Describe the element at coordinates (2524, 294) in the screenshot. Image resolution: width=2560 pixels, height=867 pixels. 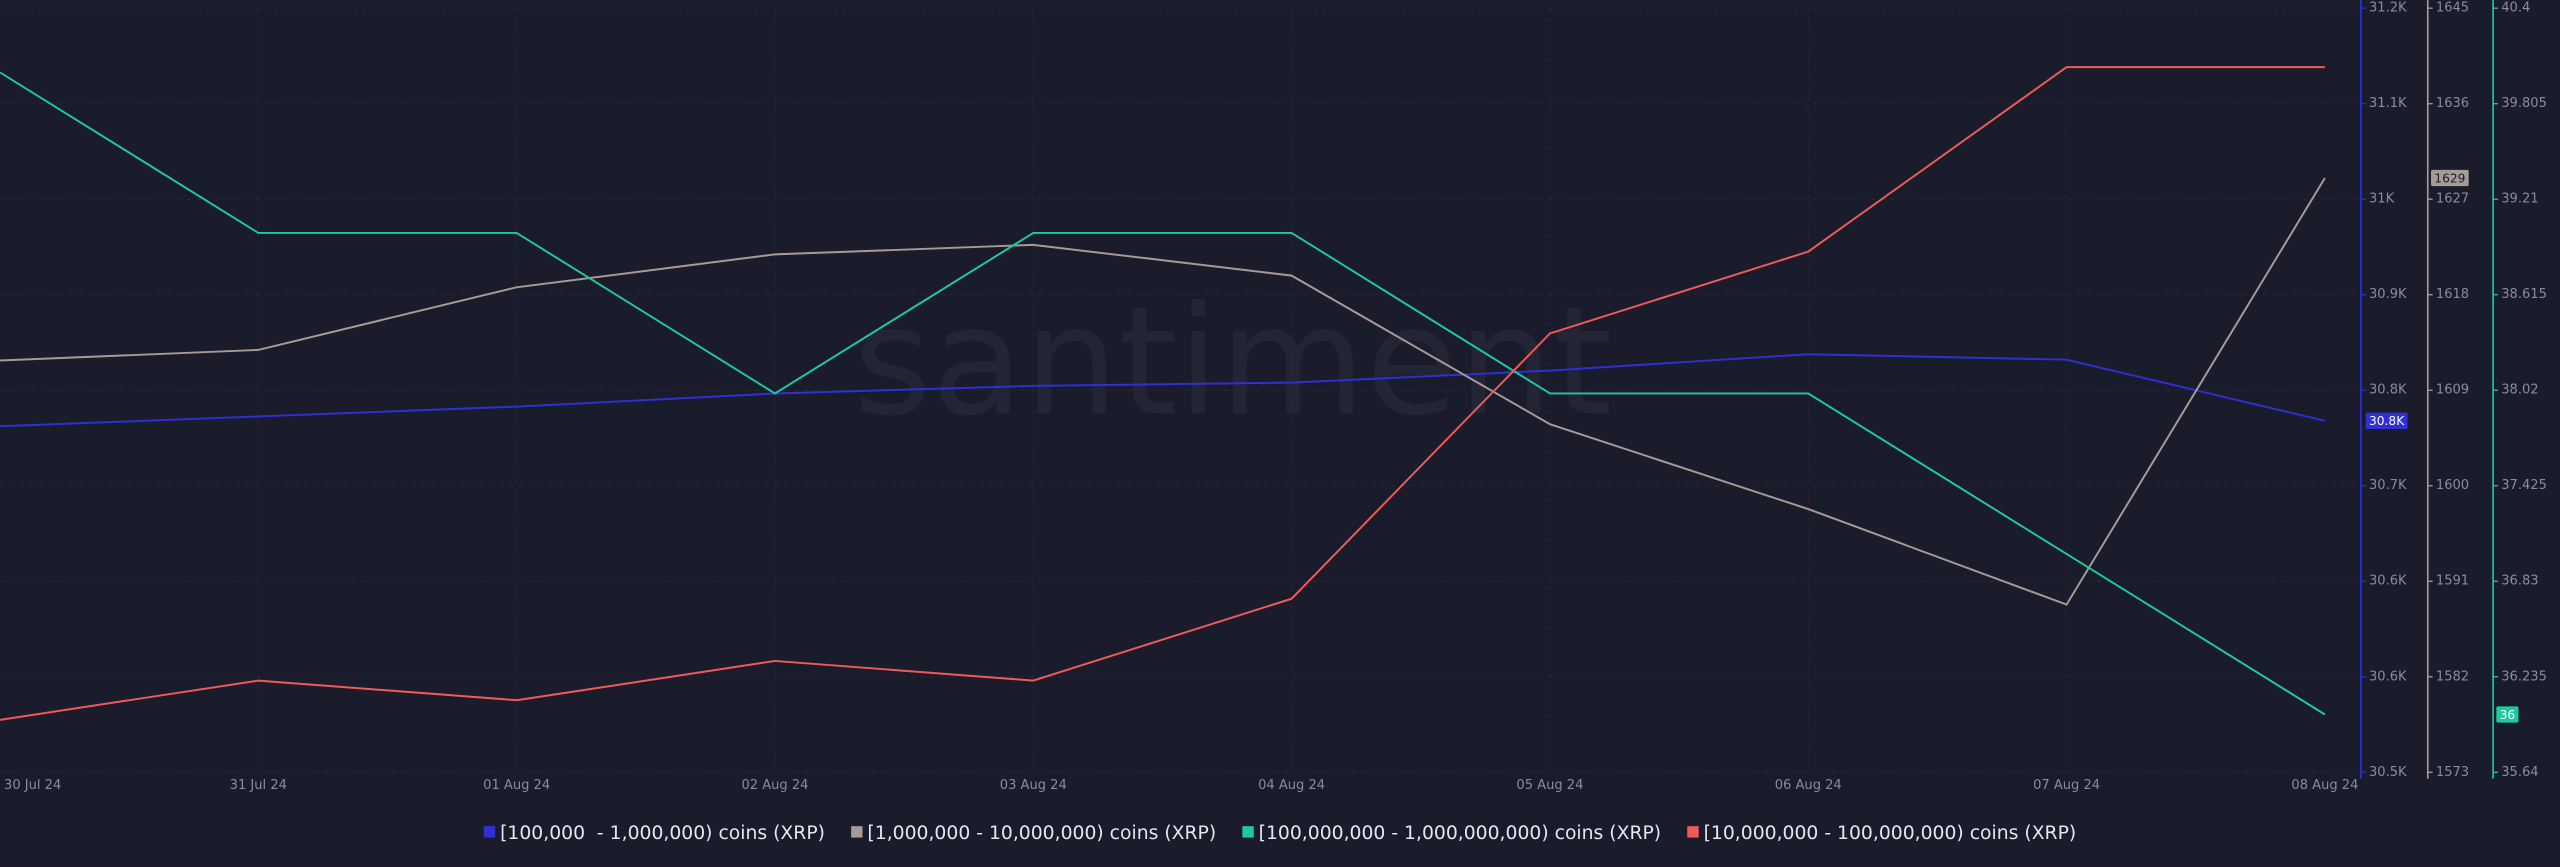
I see `y-tick-label: 38.615` at that location.